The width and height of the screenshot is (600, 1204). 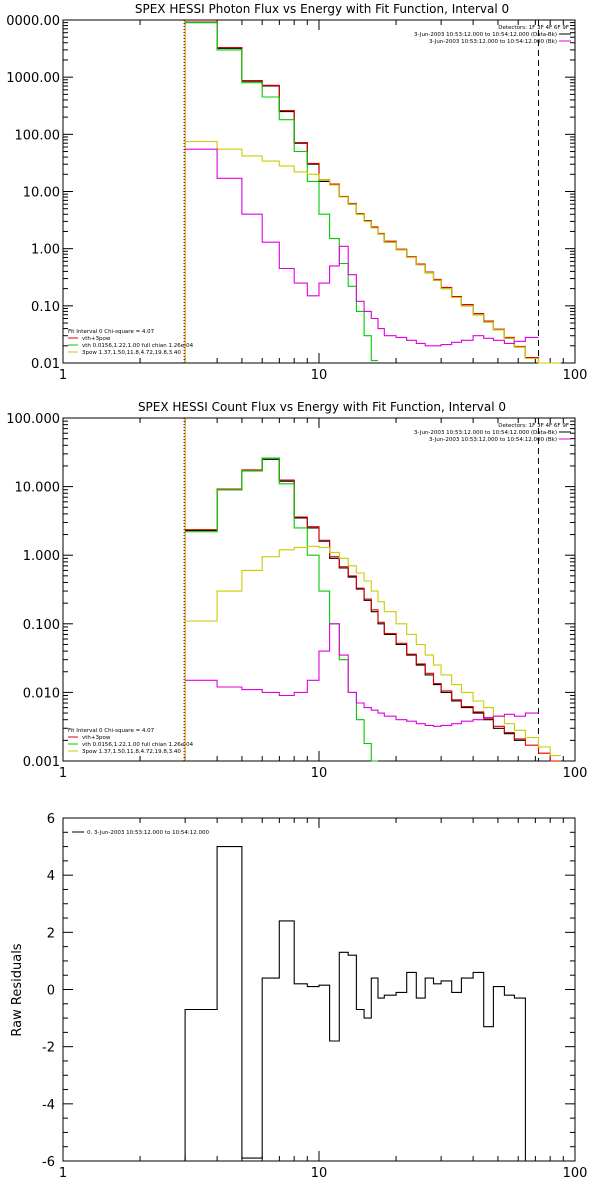 What do you see at coordinates (33, 78) in the screenshot?
I see `y-tick-label: 1000.00` at bounding box center [33, 78].